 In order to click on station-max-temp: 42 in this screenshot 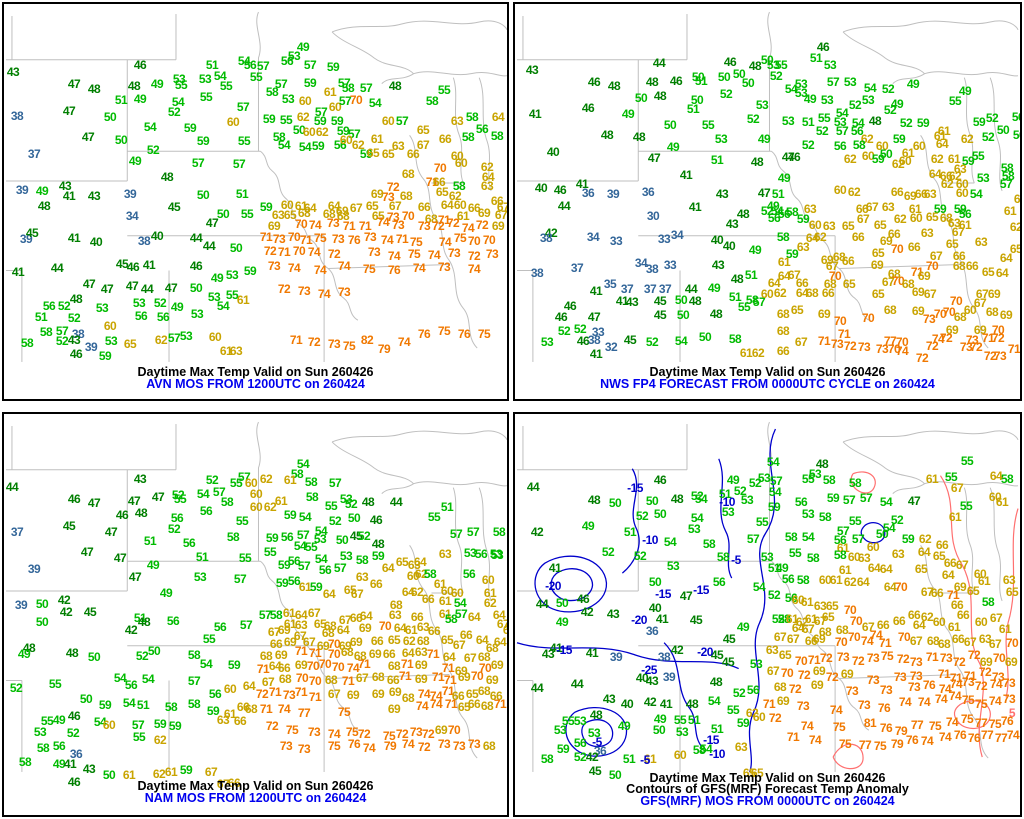, I will do `click(551, 233)`.